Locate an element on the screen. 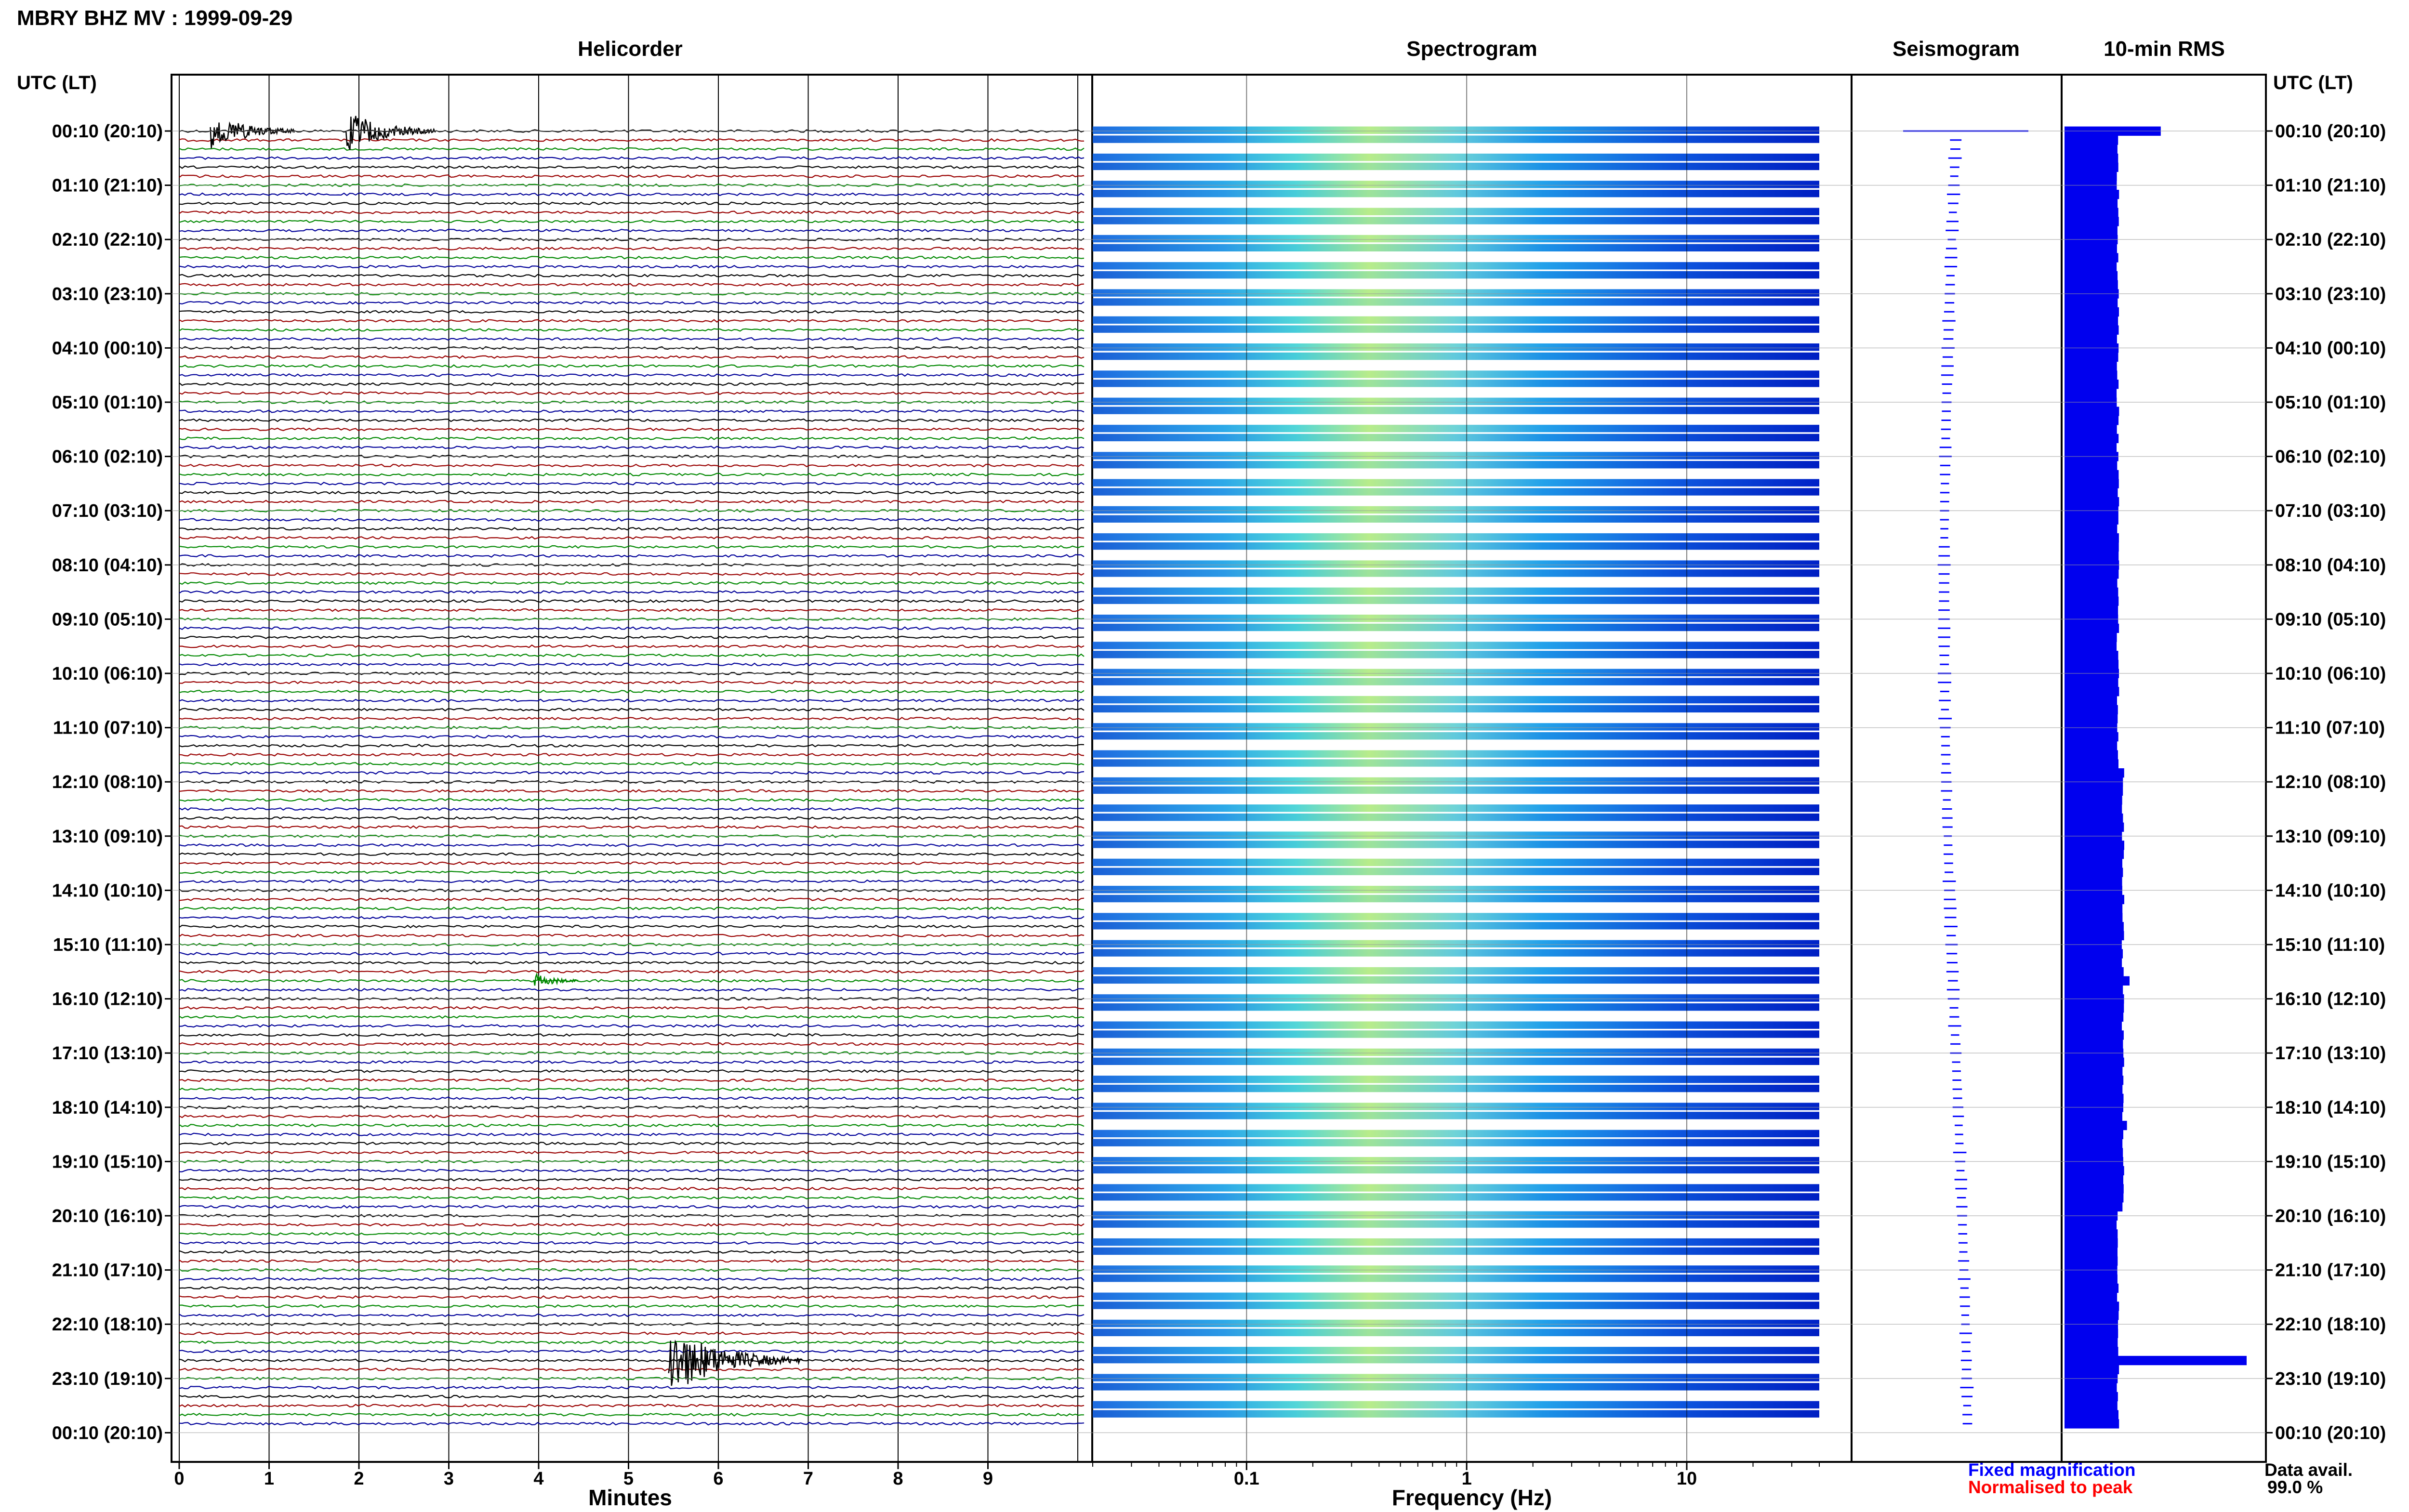 Image resolution: width=2409 pixels, height=1512 pixels. time-label-left: 18:10 (14:10) is located at coordinates (107, 1108).